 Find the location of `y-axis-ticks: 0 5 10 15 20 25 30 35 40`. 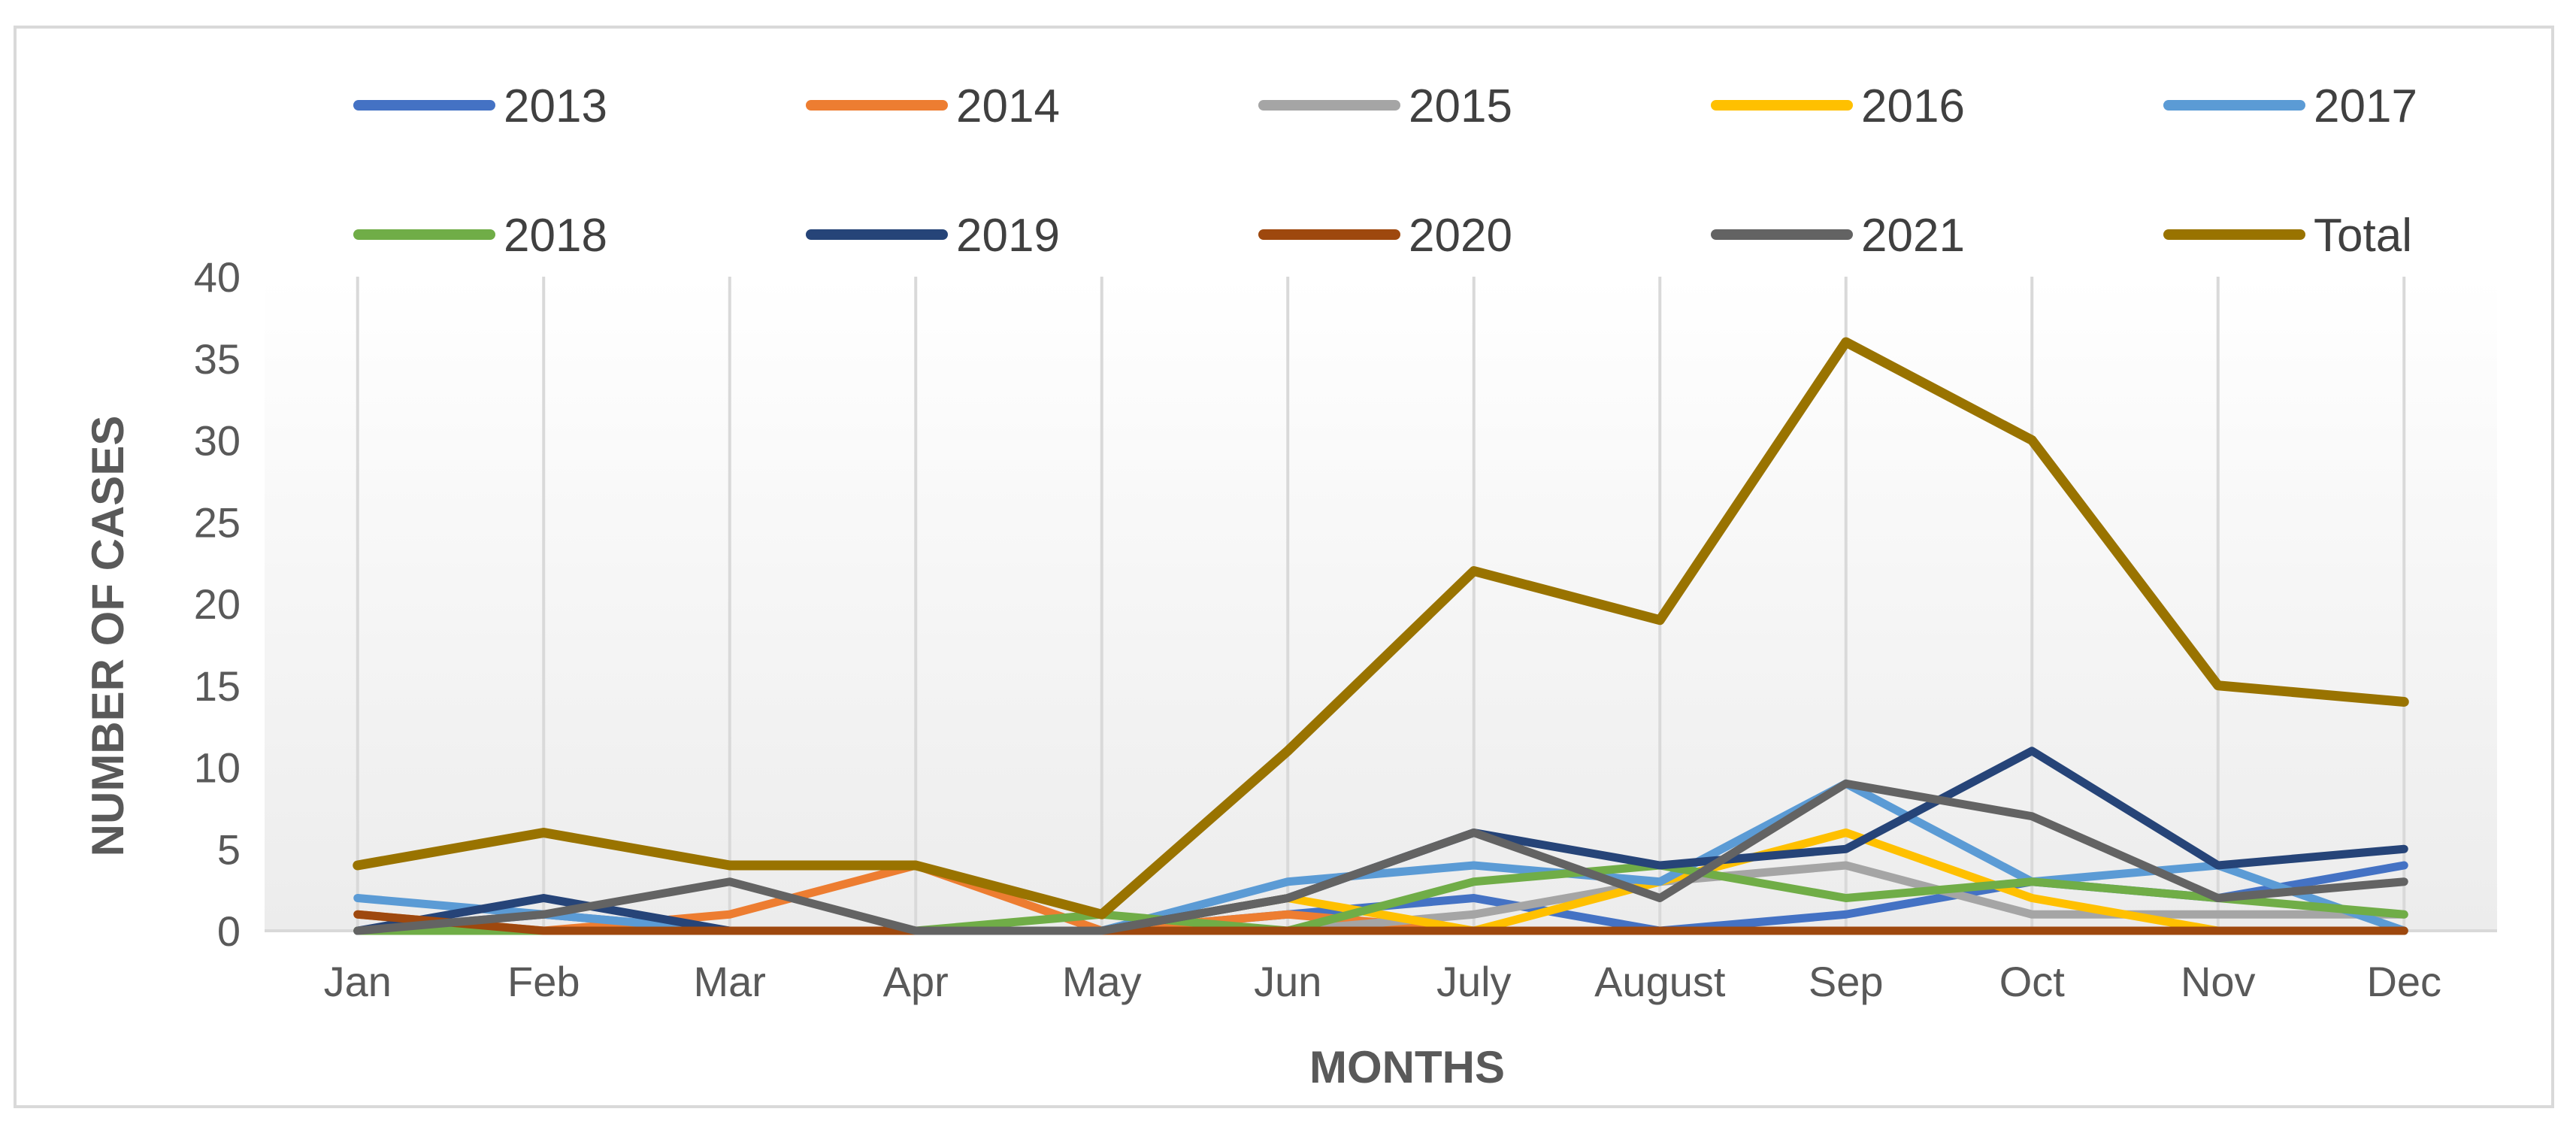

y-axis-ticks: 0 5 10 15 20 25 30 35 40 is located at coordinates (217, 604).